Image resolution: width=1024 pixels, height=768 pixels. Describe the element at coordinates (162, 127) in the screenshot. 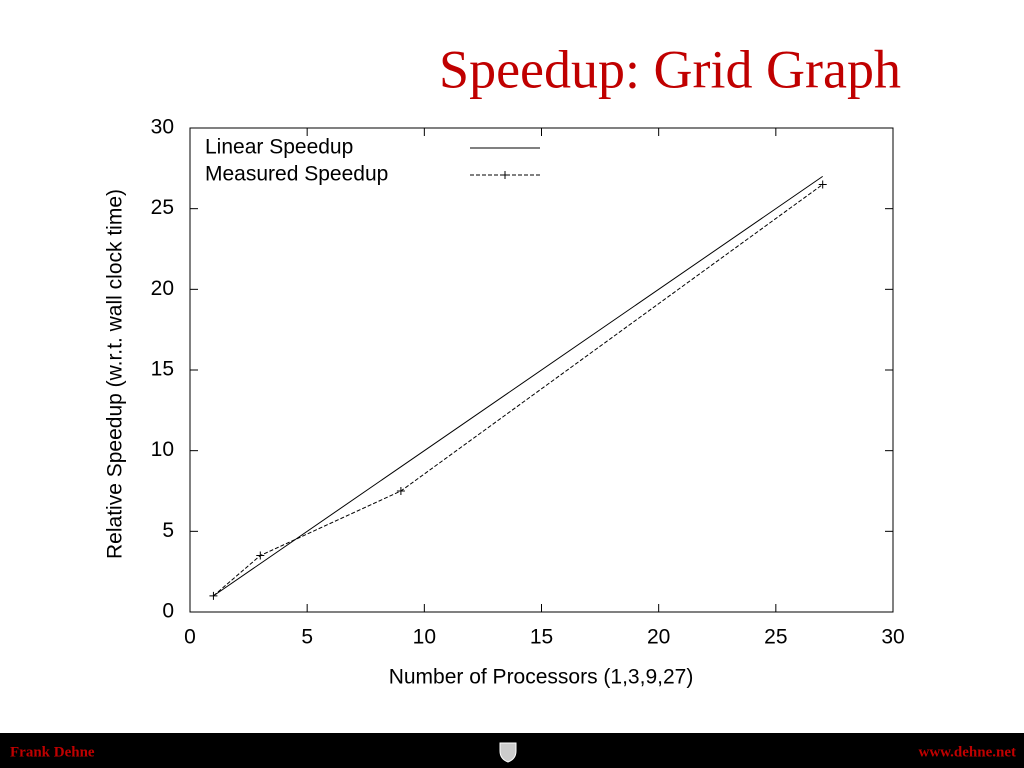

I see `y-tick-label: 30` at that location.